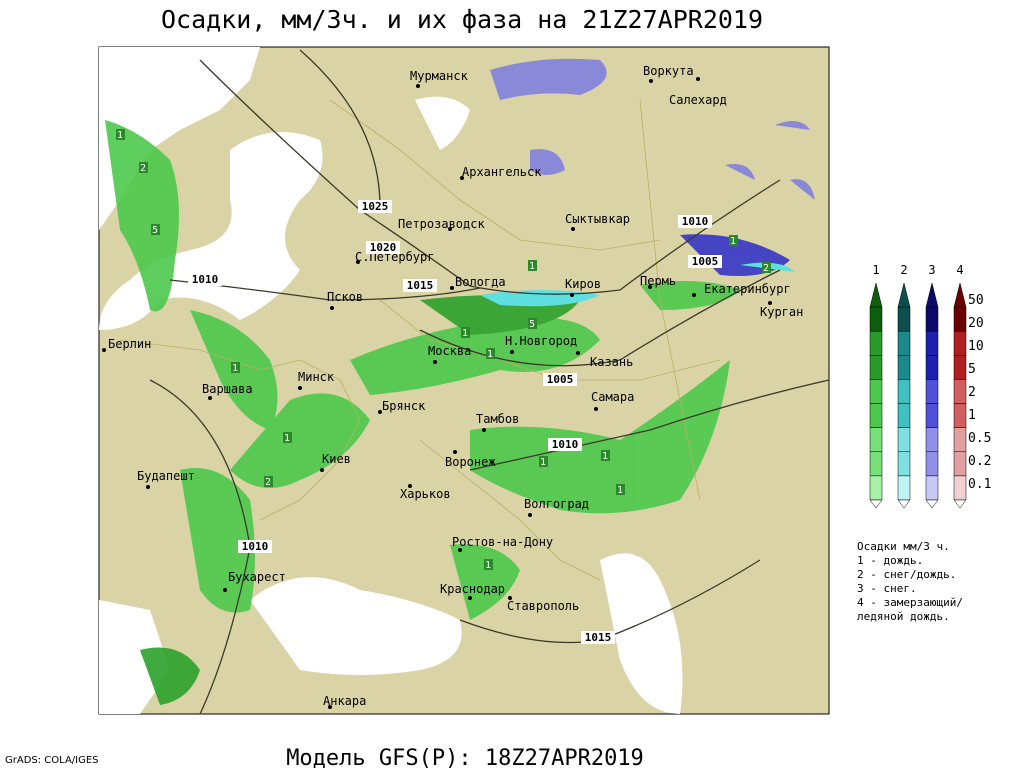 The width and height of the screenshot is (1024, 772). I want to click on city-label: Киров, so click(583, 284).